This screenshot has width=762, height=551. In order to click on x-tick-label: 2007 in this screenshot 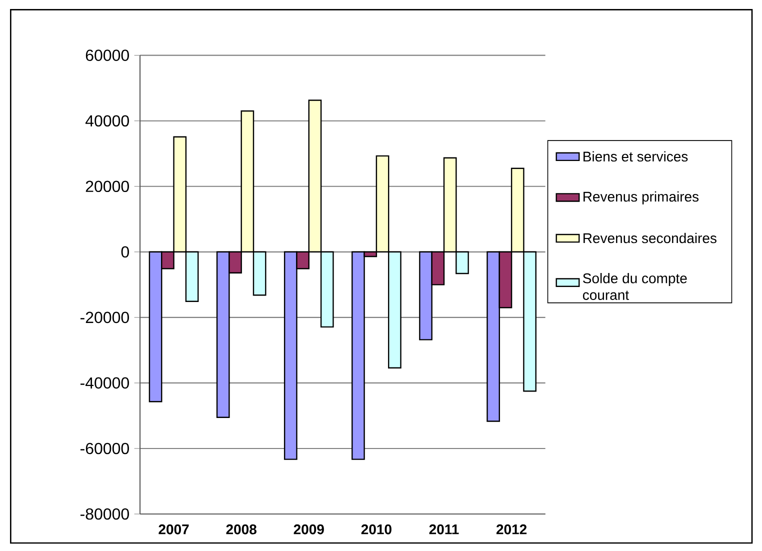, I will do `click(173, 529)`.